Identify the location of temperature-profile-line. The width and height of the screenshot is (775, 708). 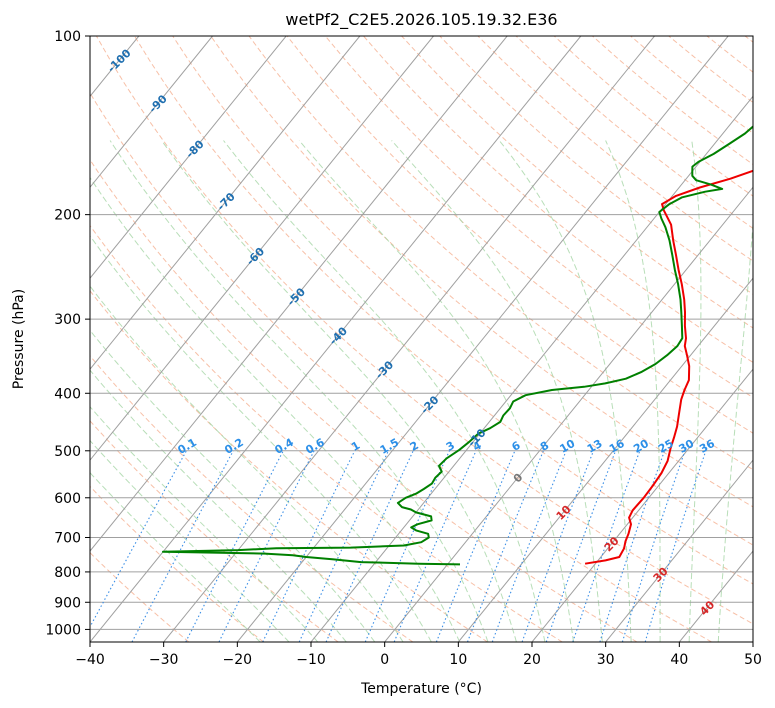
(668, 367).